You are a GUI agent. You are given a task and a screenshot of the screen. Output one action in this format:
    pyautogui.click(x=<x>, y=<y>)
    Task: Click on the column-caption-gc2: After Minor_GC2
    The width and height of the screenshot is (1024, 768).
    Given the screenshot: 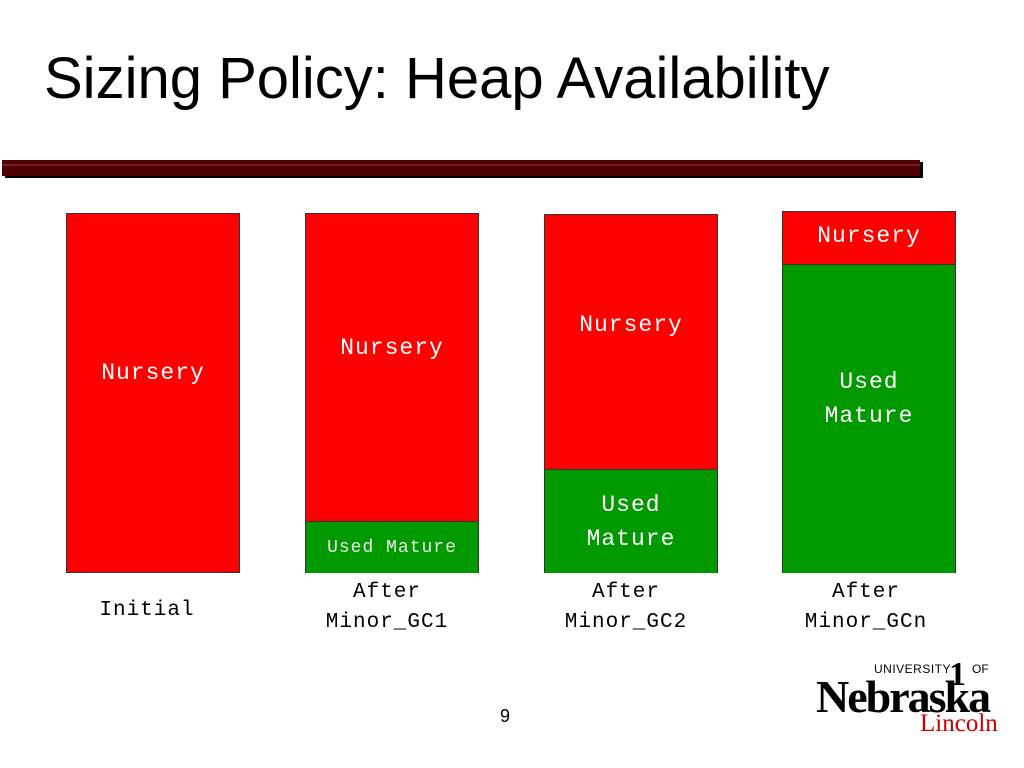 What is the action you would take?
    pyautogui.click(x=626, y=607)
    